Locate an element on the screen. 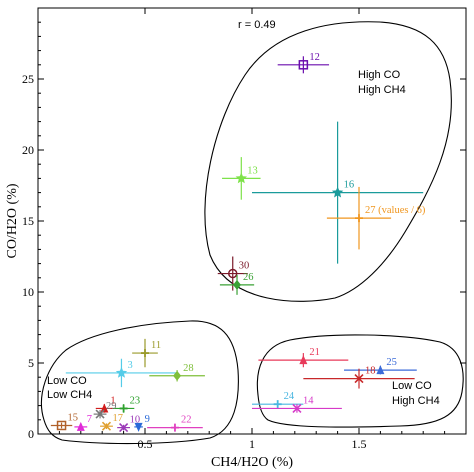  data-point-16: 16 is located at coordinates (338, 192).